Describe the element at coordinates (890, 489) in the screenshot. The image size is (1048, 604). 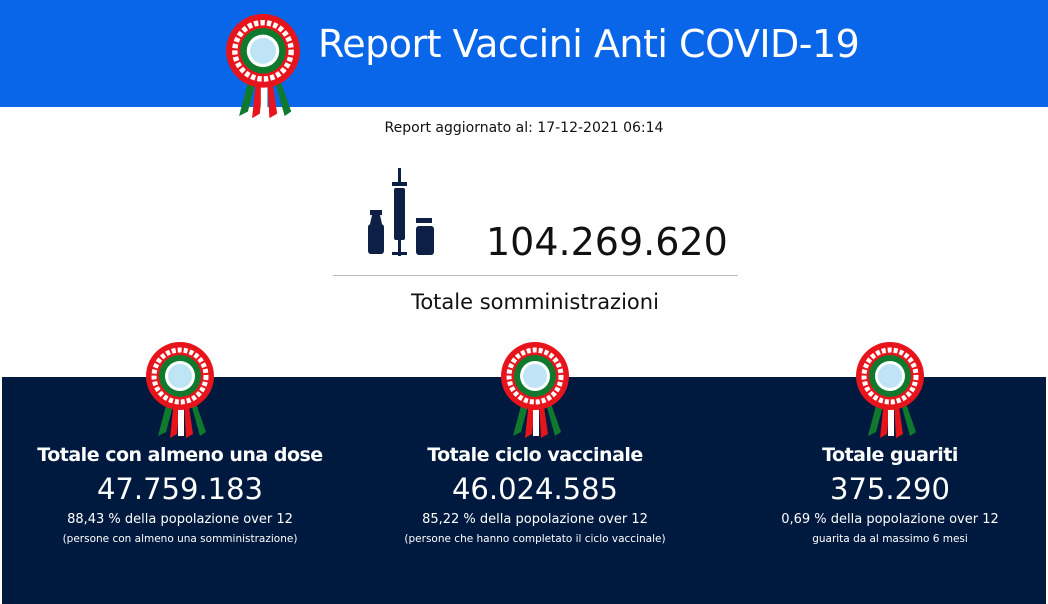
I see `card-value: 375.290` at that location.